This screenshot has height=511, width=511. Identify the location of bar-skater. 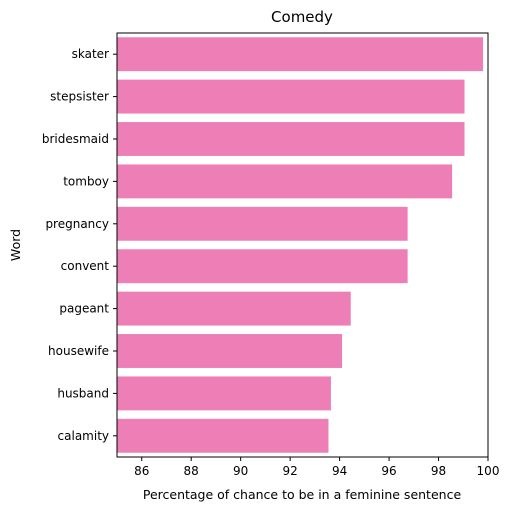
(300, 54).